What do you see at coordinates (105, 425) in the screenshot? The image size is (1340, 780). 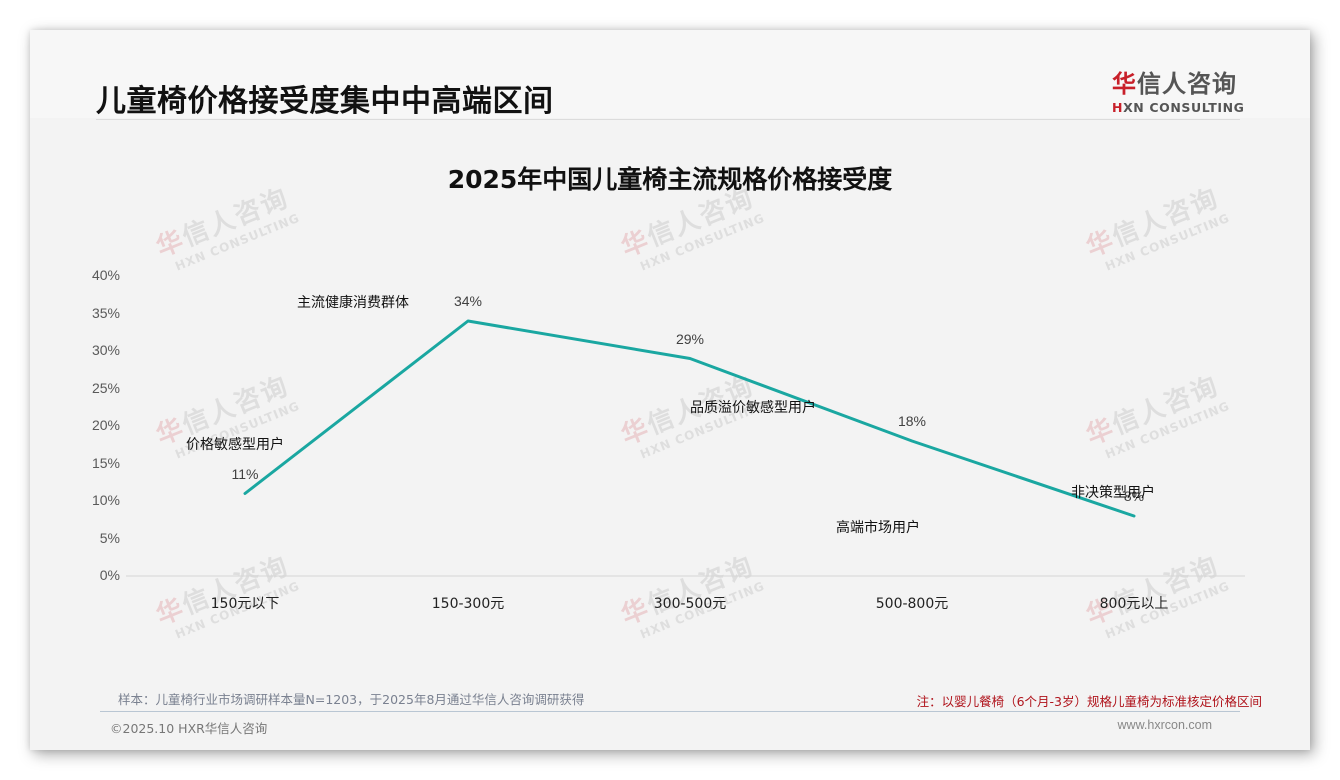 I see `y-tick-label: 20%` at bounding box center [105, 425].